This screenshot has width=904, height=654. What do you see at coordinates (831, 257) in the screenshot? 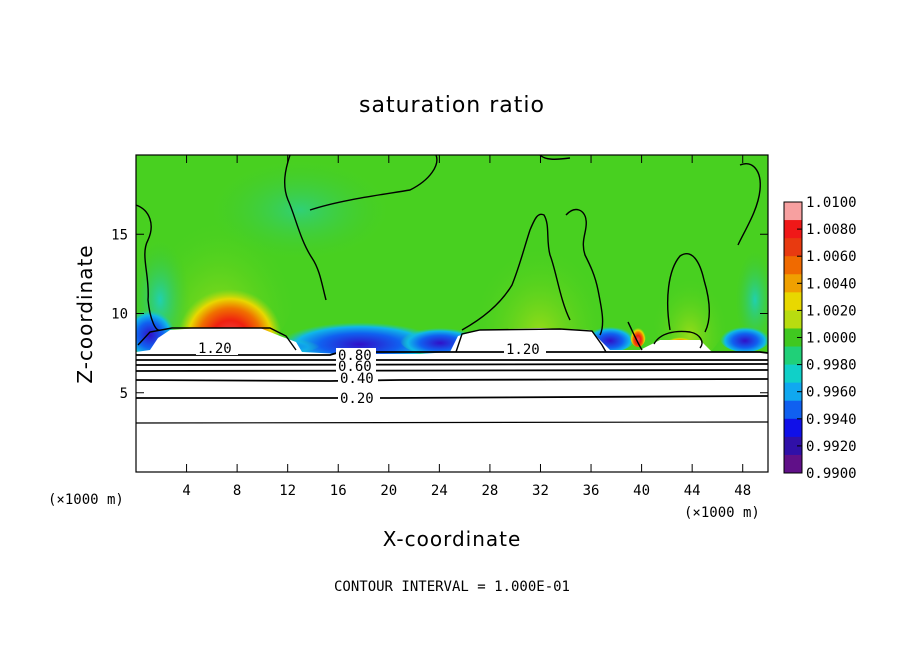
I see `colorbar-tick-label: 1.0060` at bounding box center [831, 257].